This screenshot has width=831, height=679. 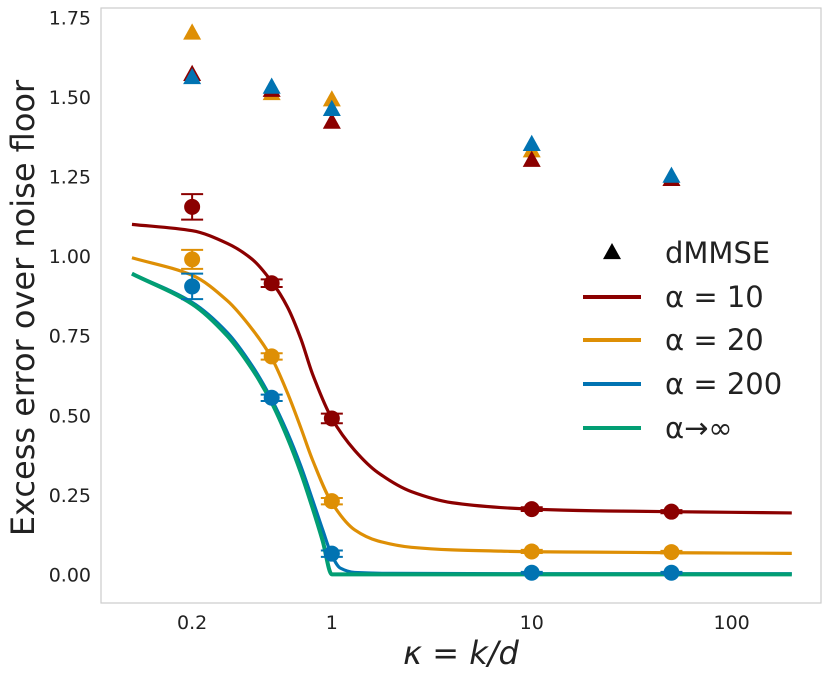 What do you see at coordinates (192, 623) in the screenshot?
I see `x-tick-label: 0.2` at bounding box center [192, 623].